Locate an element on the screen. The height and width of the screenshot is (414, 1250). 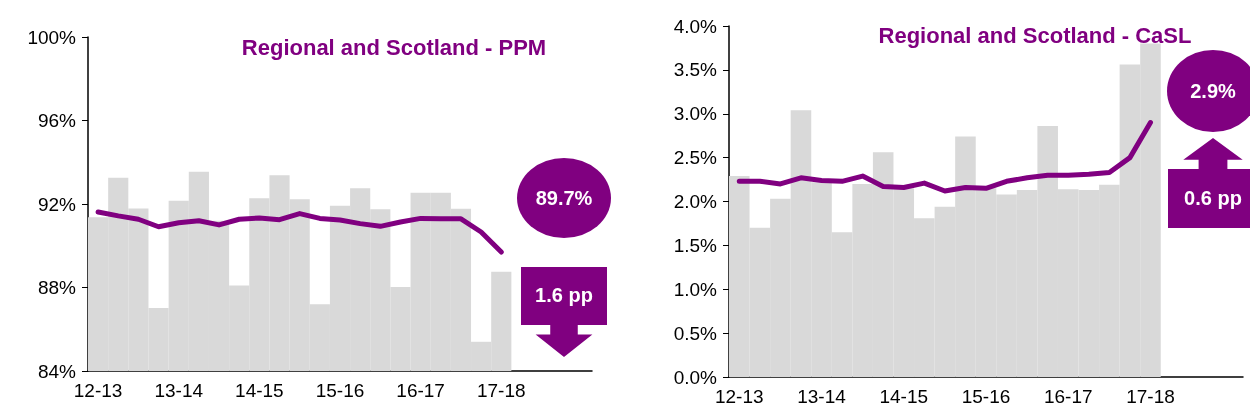
annotation: 0.6 pp is located at coordinates (1213, 198).